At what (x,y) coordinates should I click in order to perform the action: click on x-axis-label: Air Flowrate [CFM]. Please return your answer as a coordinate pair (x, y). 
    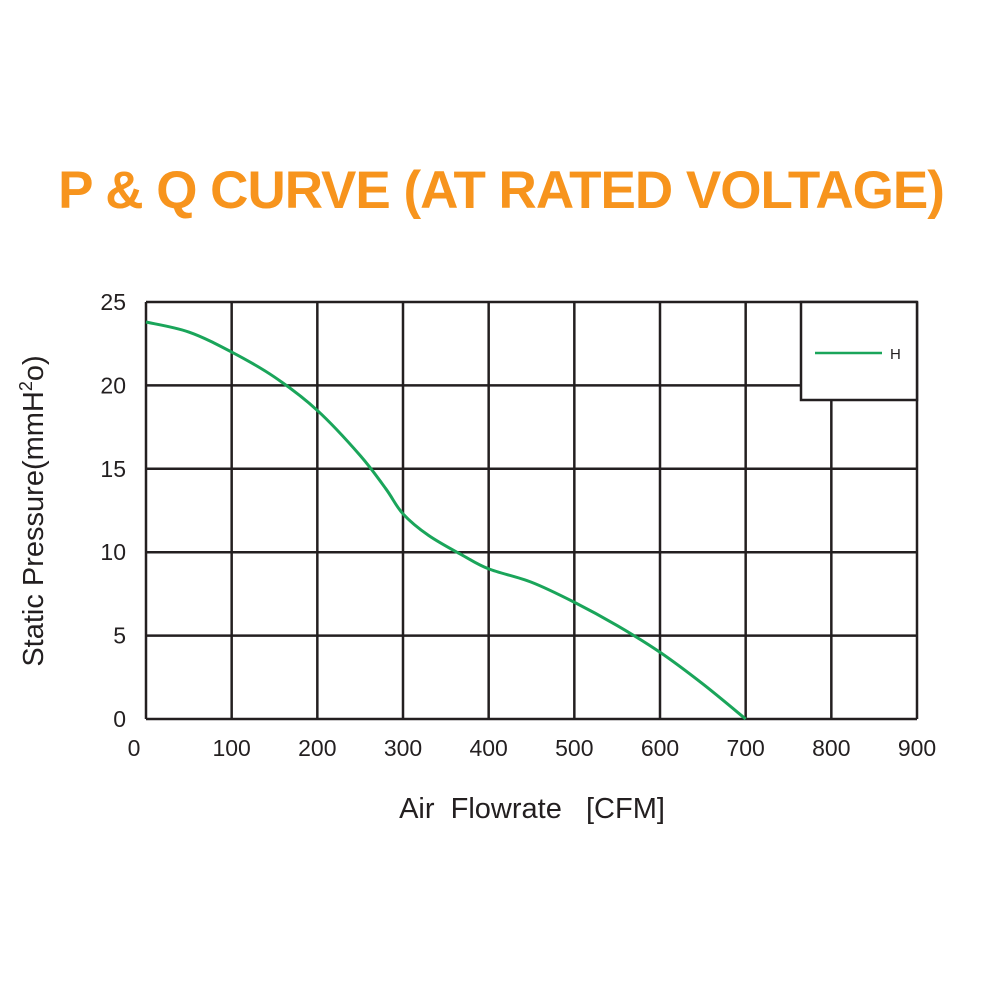
    Looking at the image, I should click on (532, 809).